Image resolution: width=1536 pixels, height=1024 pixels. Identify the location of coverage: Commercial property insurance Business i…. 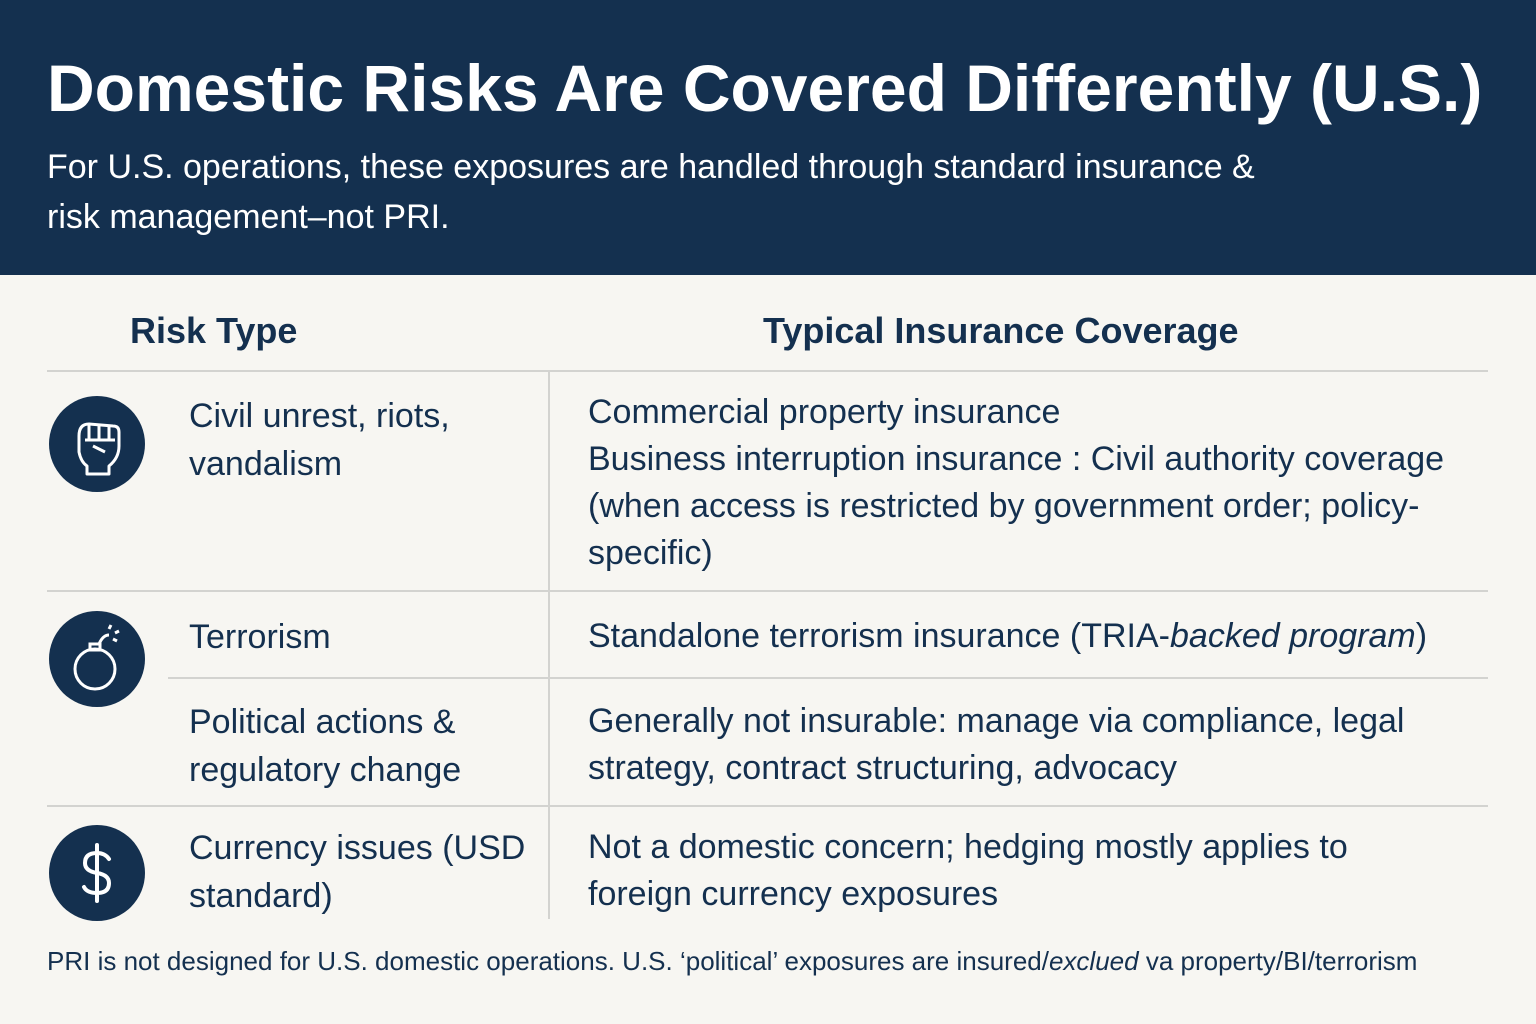
(1048, 483).